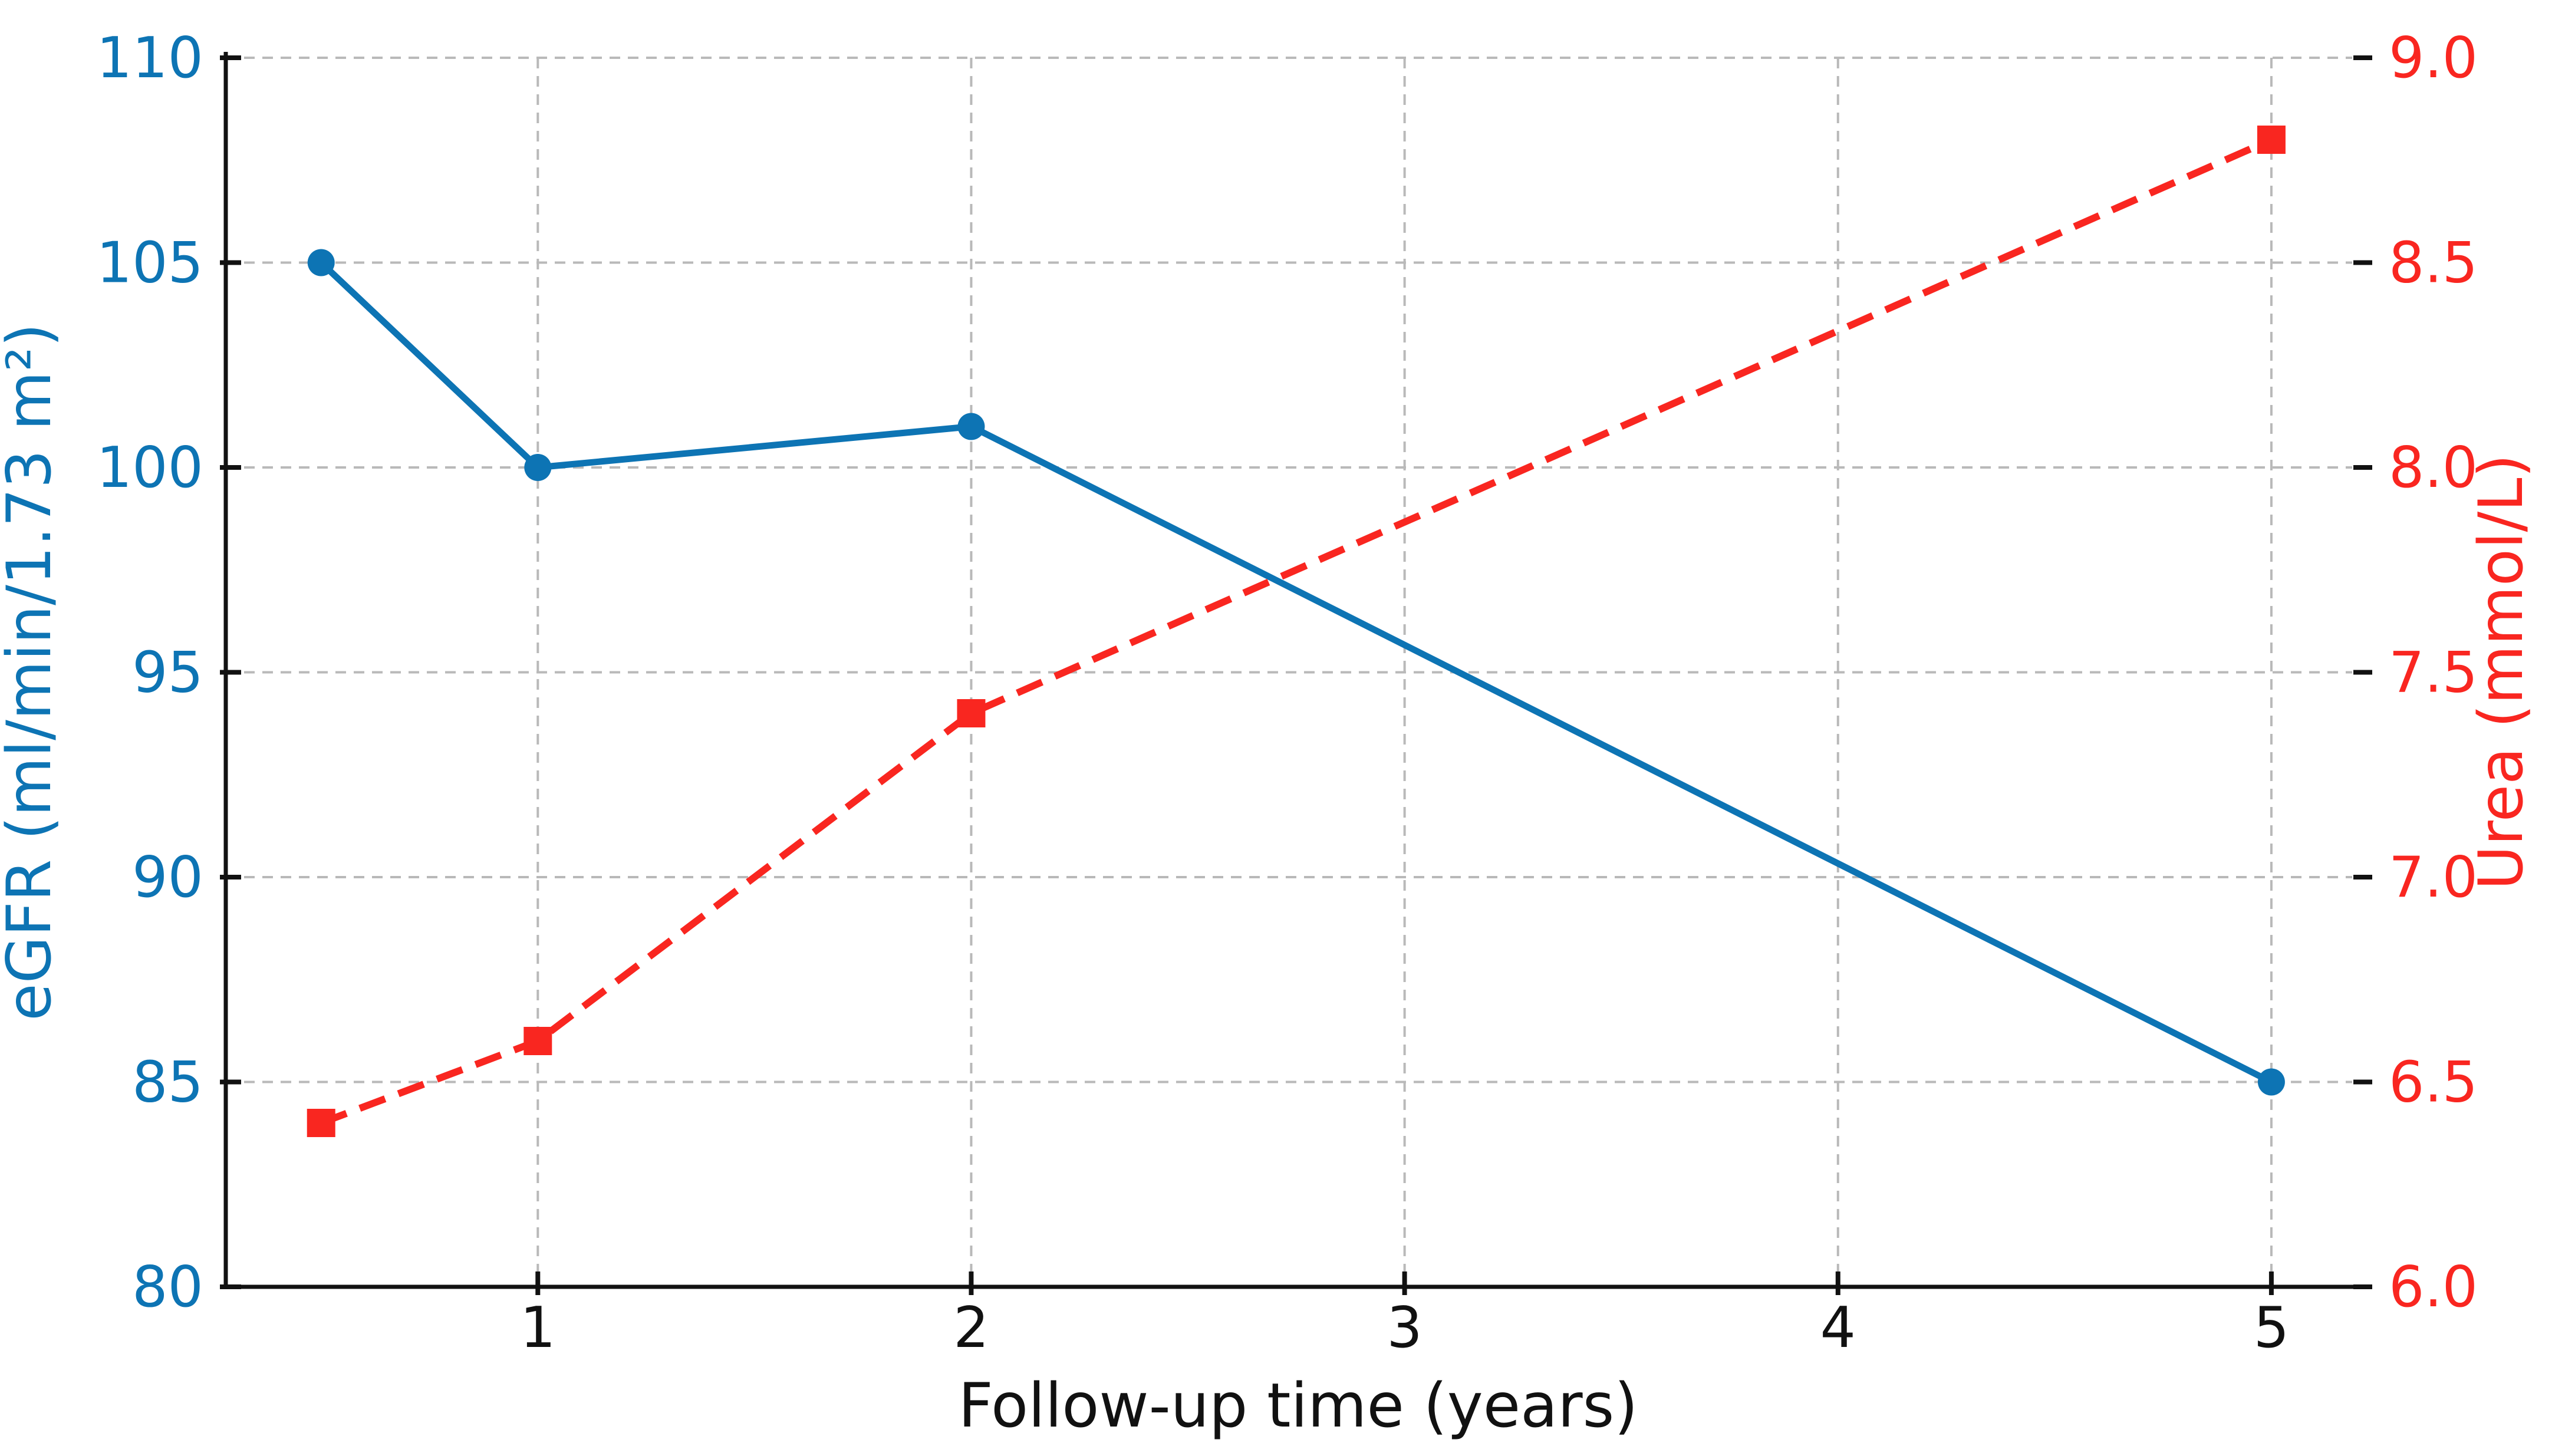 The width and height of the screenshot is (2565, 1456). I want to click on x-tick-label: 4, so click(1838, 1328).